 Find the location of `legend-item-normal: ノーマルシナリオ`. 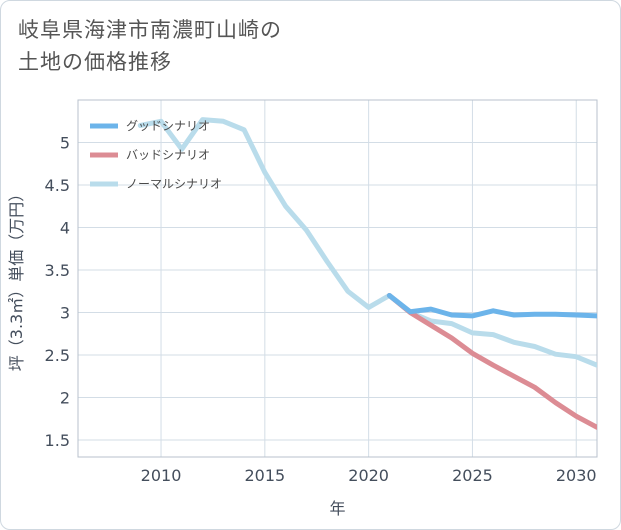

legend-item-normal: ノーマルシナリオ is located at coordinates (156, 184).